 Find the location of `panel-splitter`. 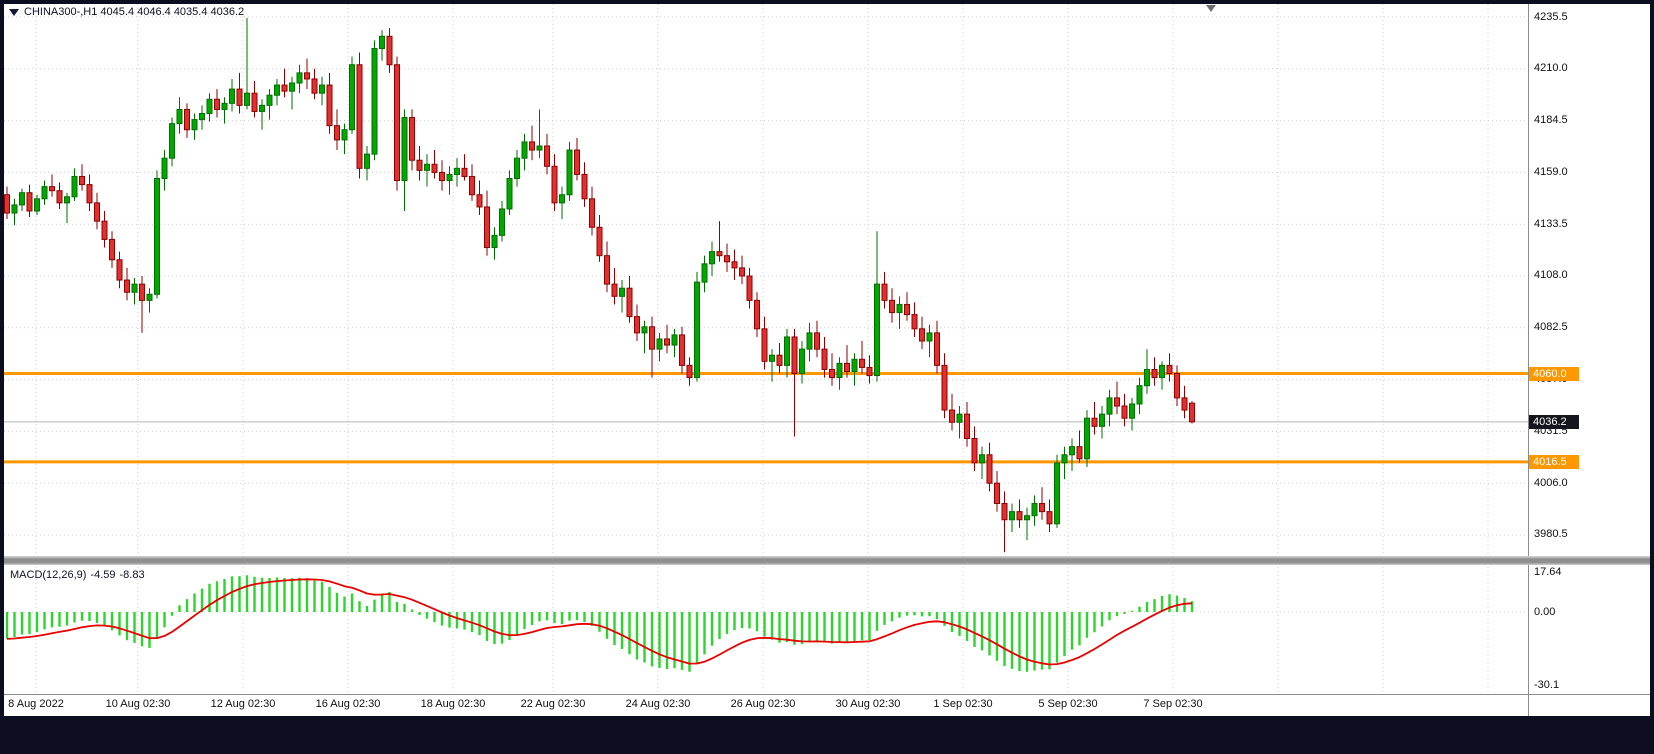

panel-splitter is located at coordinates (827, 560).